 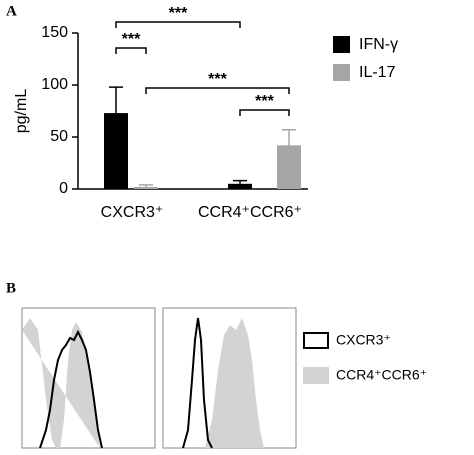 What do you see at coordinates (381, 375) in the screenshot?
I see `legend-label: CCR4⁺CCR6⁺` at bounding box center [381, 375].